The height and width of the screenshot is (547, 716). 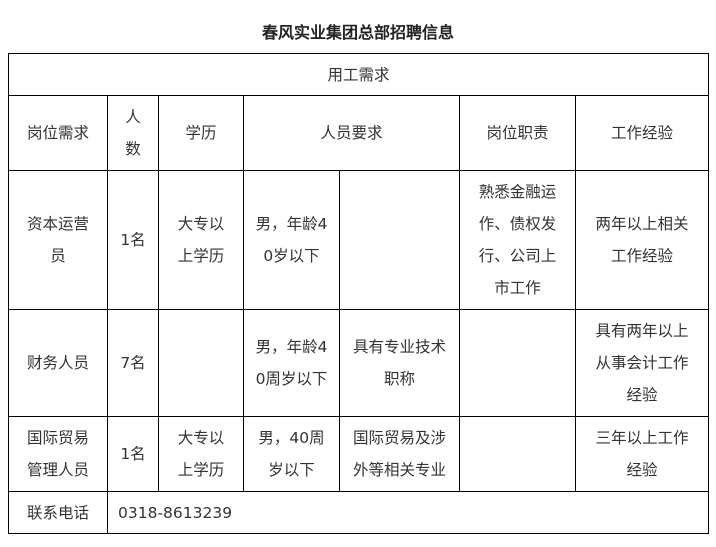 I want to click on header-requirements: 人员要求, so click(x=351, y=133).